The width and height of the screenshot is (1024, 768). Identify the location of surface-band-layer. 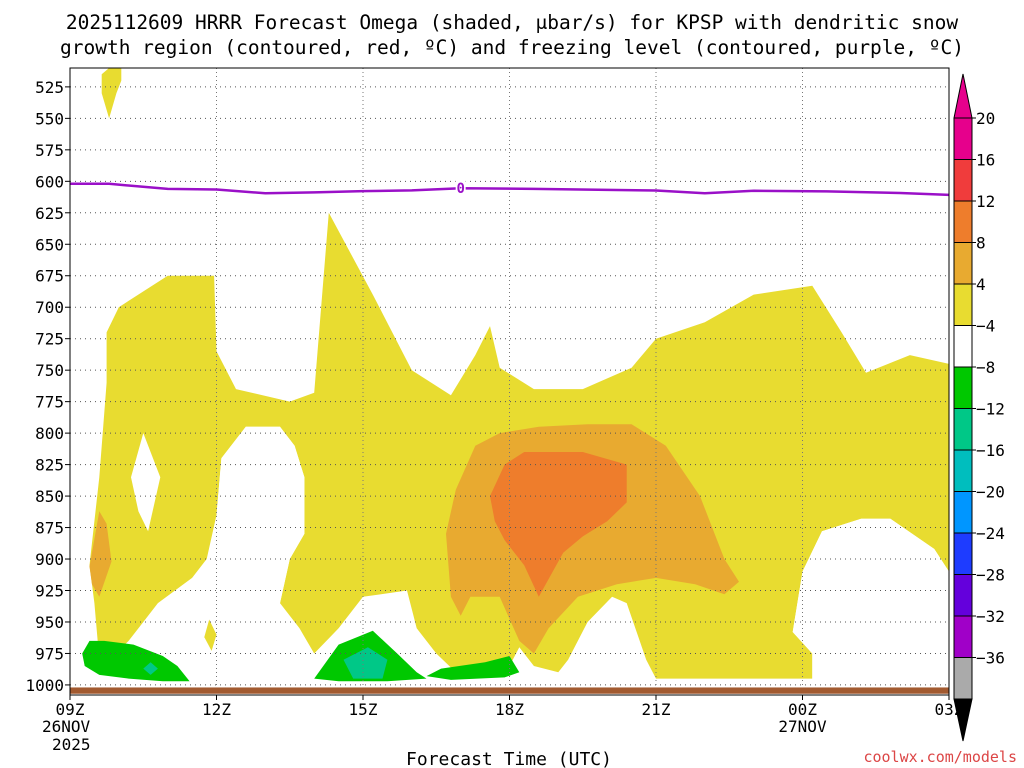
(509, 690).